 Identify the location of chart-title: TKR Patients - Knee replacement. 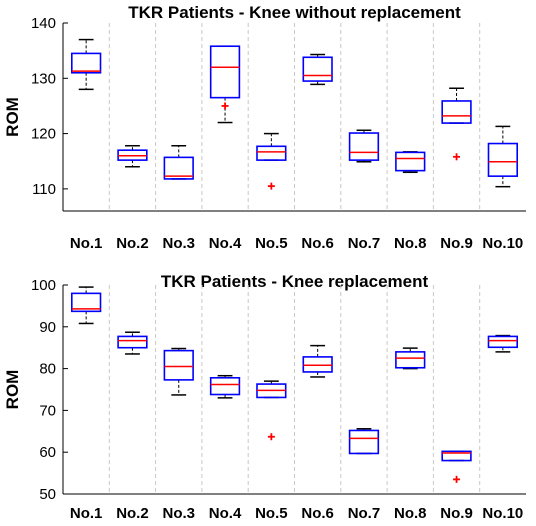
(295, 281).